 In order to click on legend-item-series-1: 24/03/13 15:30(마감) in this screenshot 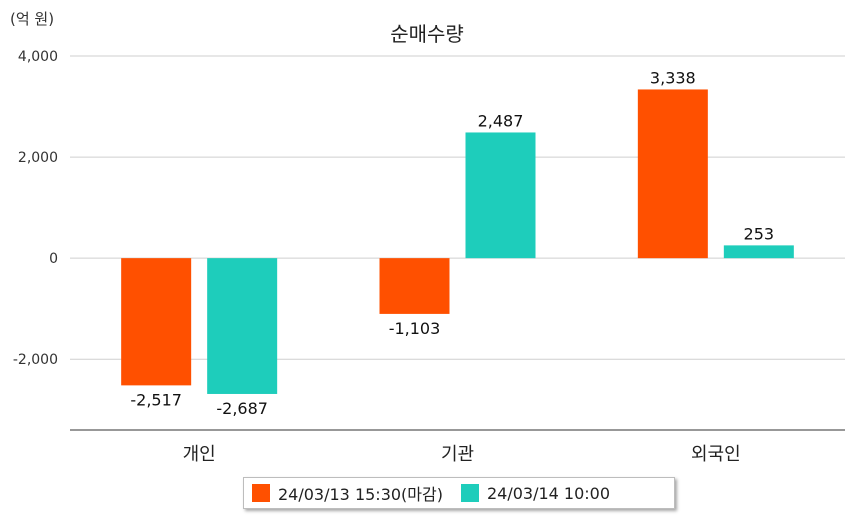, I will do `click(347, 493)`.